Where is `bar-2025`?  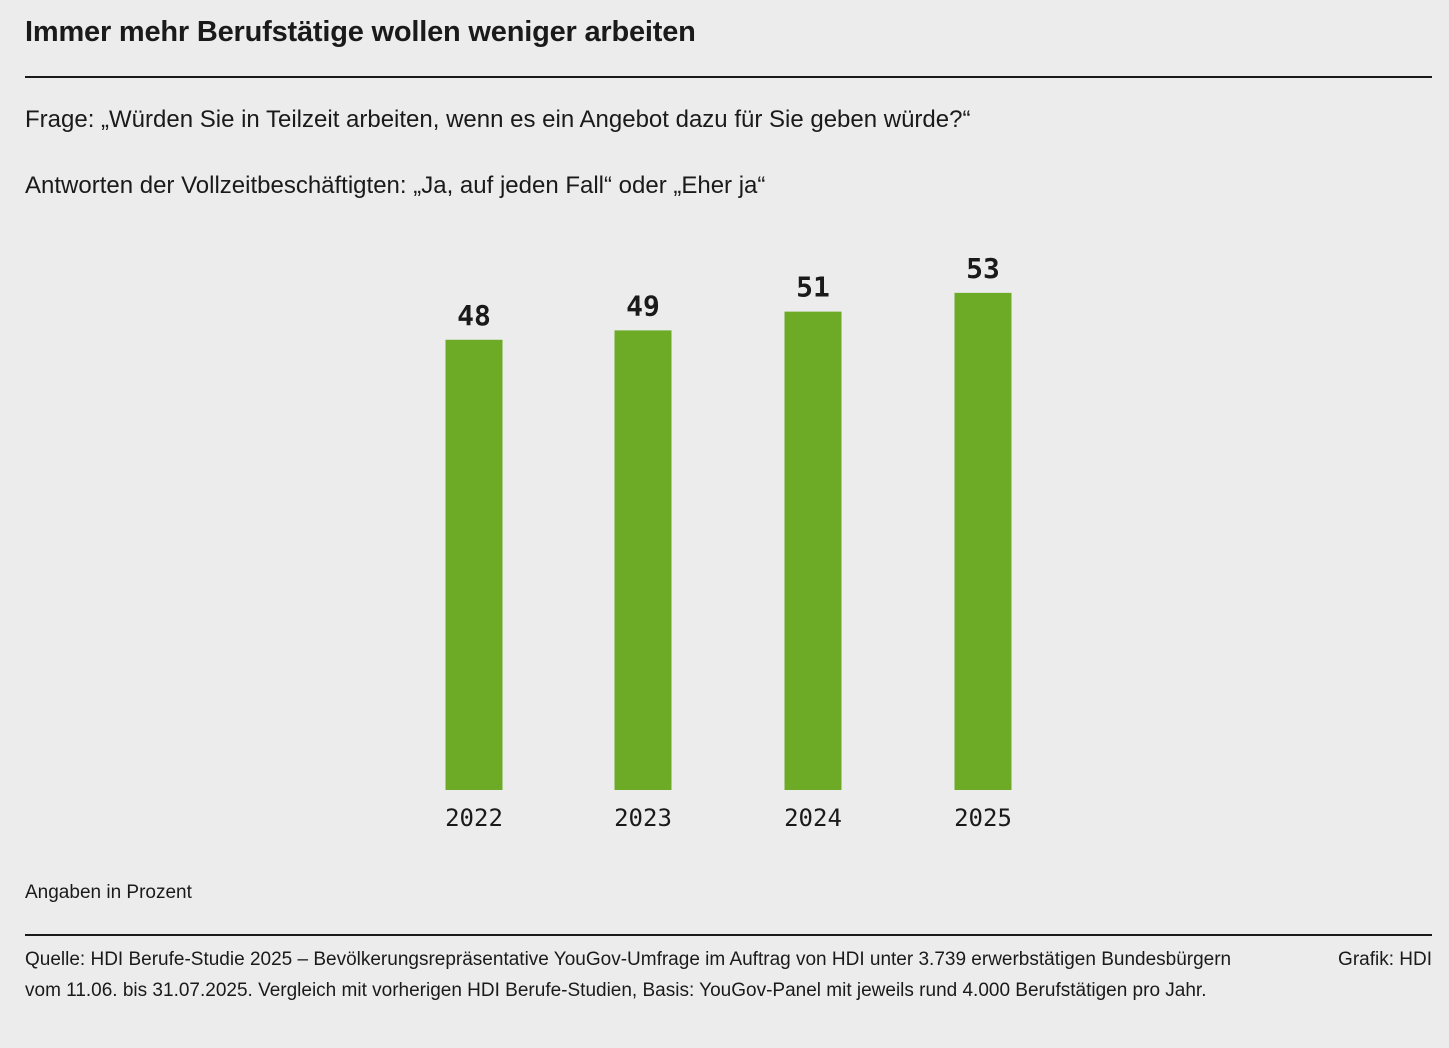 bar-2025 is located at coordinates (983, 541).